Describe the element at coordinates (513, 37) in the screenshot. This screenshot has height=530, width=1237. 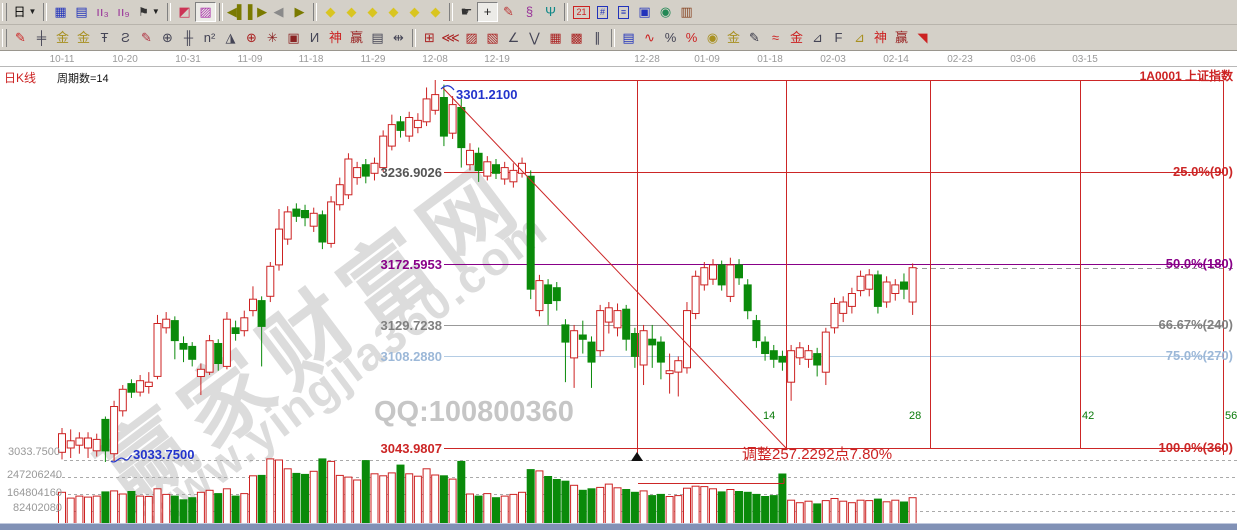
I see `toolbar2-icon-24: ∠` at that location.